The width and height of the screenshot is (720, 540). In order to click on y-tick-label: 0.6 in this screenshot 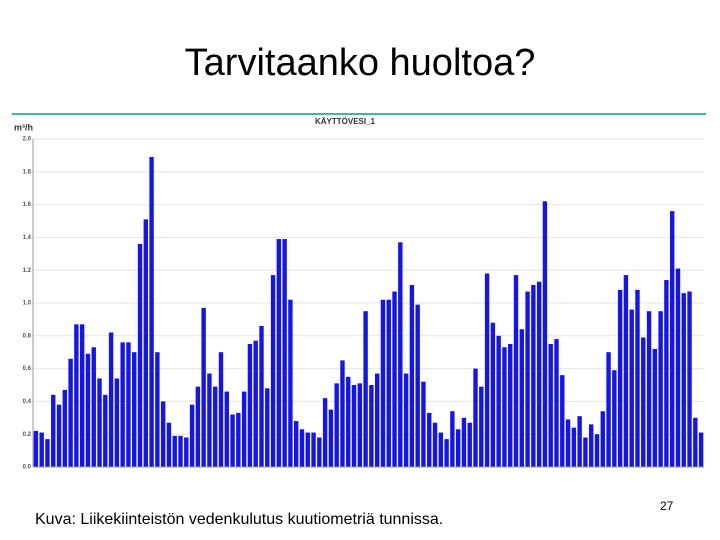, I will do `click(27, 369)`.